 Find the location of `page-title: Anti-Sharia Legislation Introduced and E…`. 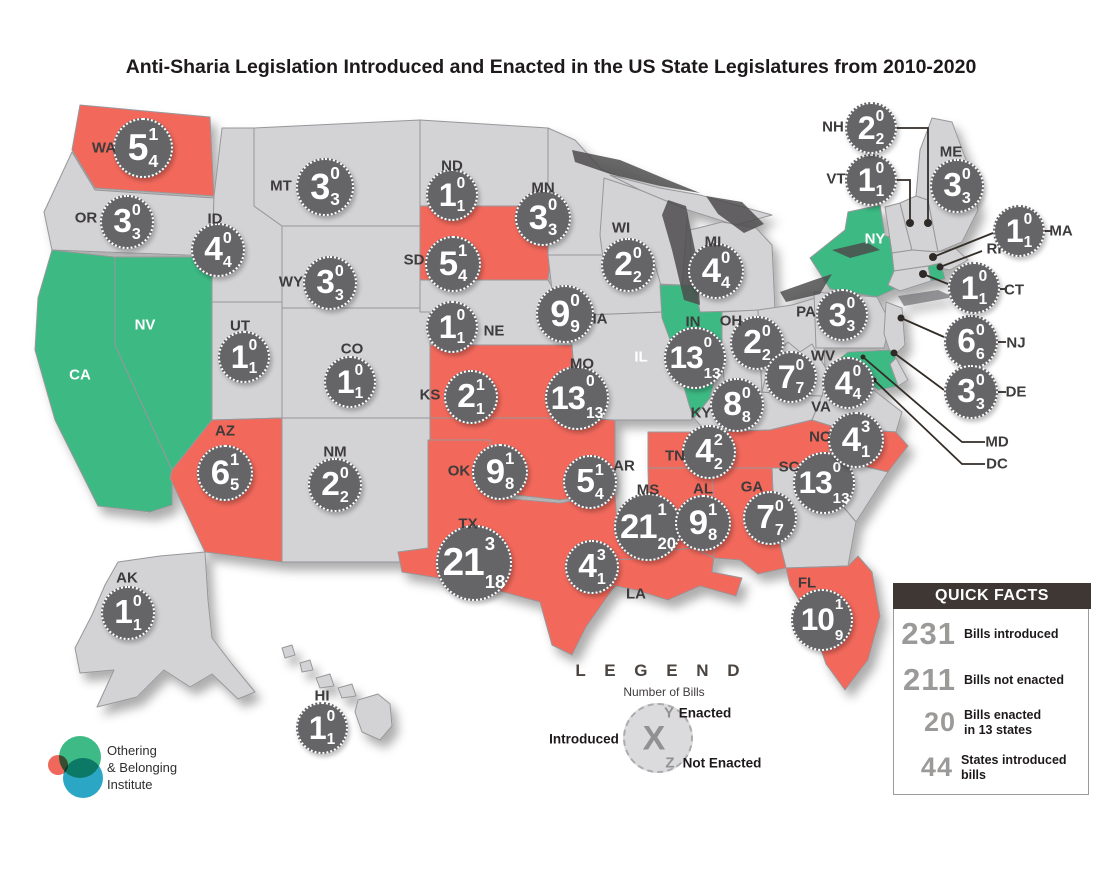

page-title: Anti-Sharia Legislation Introduced and E… is located at coordinates (551, 67).